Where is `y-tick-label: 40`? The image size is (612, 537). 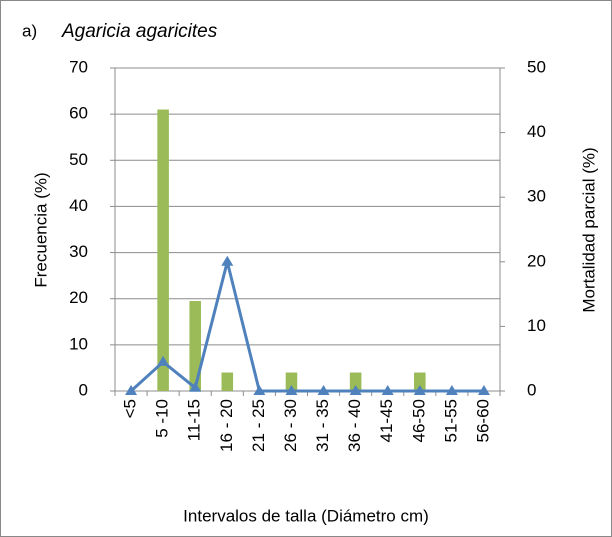 y-tick-label: 40 is located at coordinates (78, 205).